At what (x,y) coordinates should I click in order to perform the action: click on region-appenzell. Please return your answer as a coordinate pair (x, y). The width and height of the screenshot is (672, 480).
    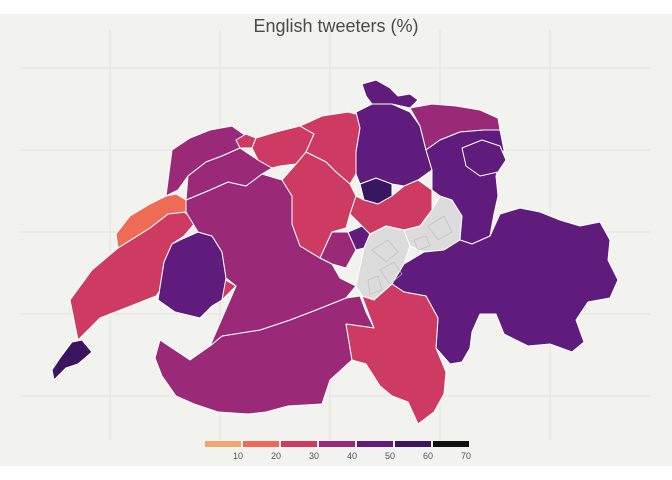
    Looking at the image, I should click on (484, 158).